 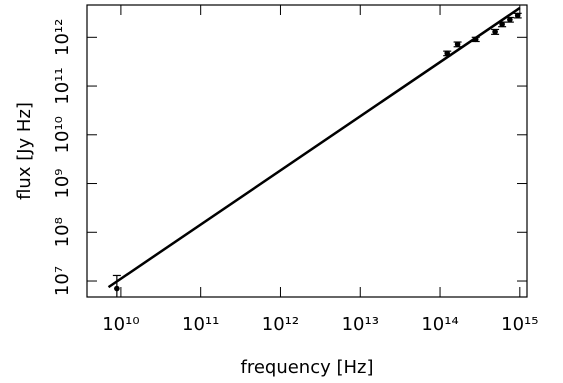 I want to click on x-tick-label: 10¹⁵, so click(x=519, y=324).